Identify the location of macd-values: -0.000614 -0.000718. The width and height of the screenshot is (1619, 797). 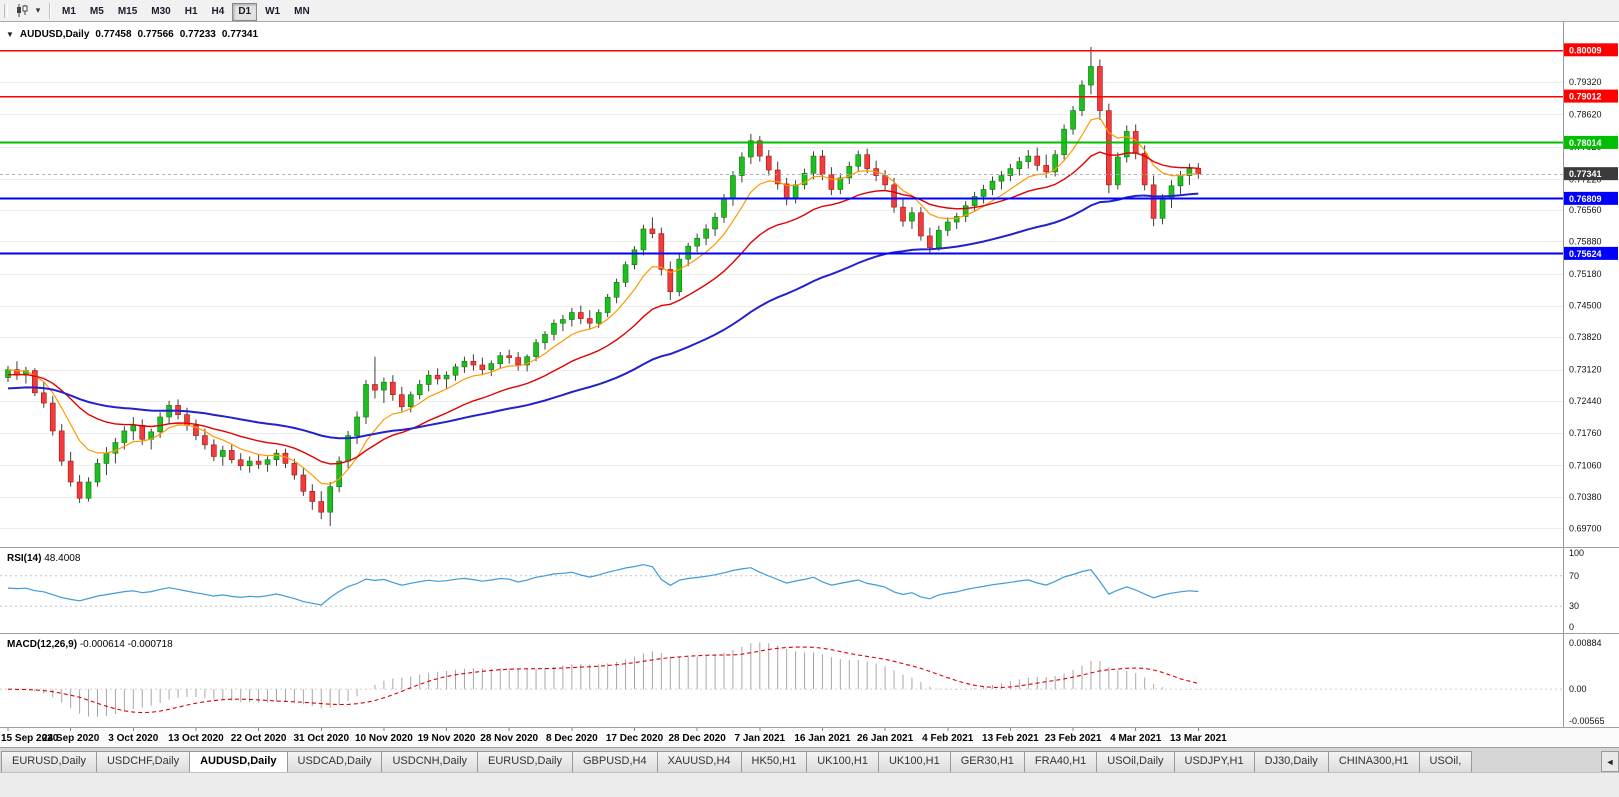
(126, 644).